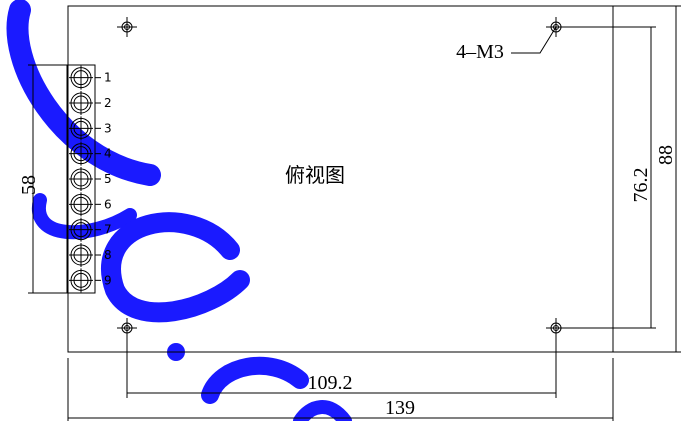 The image size is (684, 421). Describe the element at coordinates (480, 52) in the screenshot. I see `hole-label: 4–M3` at that location.